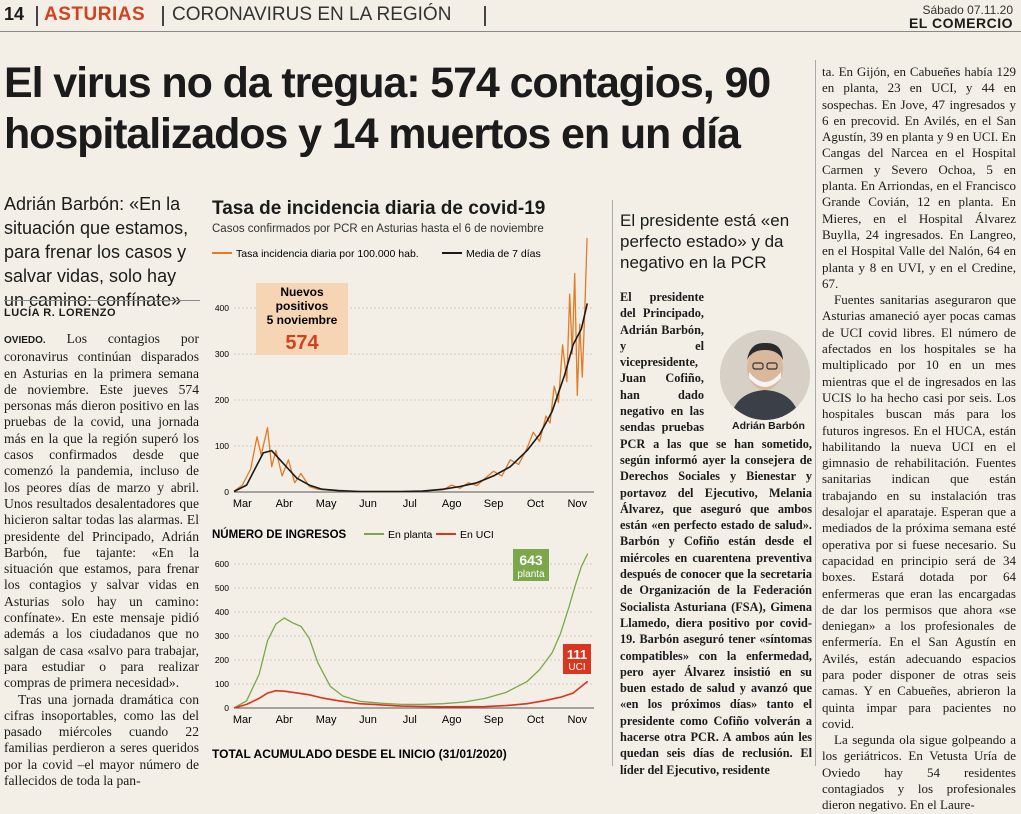 The image size is (1021, 814). What do you see at coordinates (410, 720) in the screenshot?
I see `chart2-xtick-label: Jul` at bounding box center [410, 720].